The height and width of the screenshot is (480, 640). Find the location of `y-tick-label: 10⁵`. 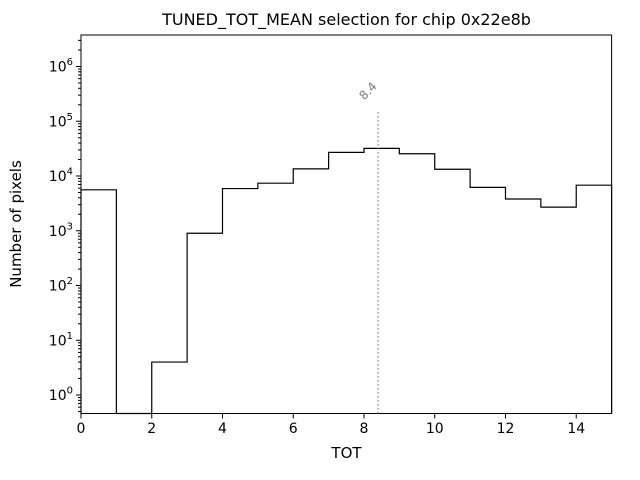

y-tick-label: 10⁵ is located at coordinates (61, 121).